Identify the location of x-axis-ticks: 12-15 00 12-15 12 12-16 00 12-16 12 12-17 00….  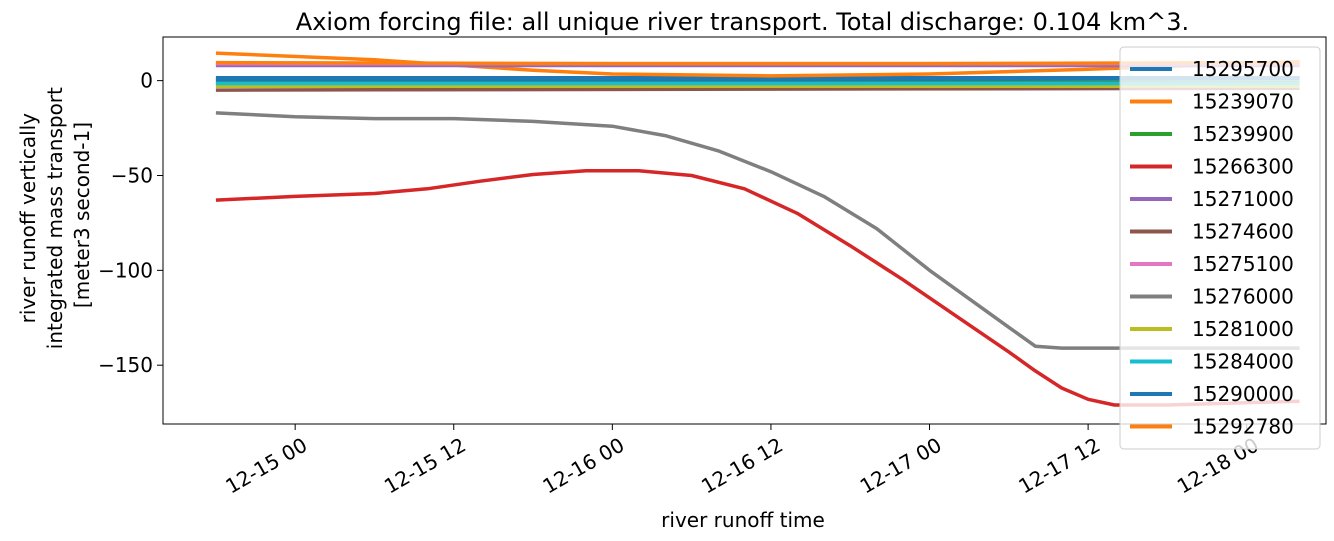
(742, 461).